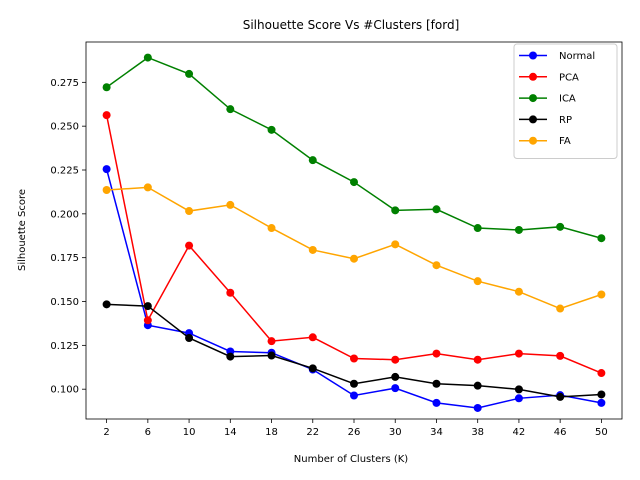 The image size is (640, 480). What do you see at coordinates (312, 432) in the screenshot?
I see `x-tick-label: 22` at bounding box center [312, 432].